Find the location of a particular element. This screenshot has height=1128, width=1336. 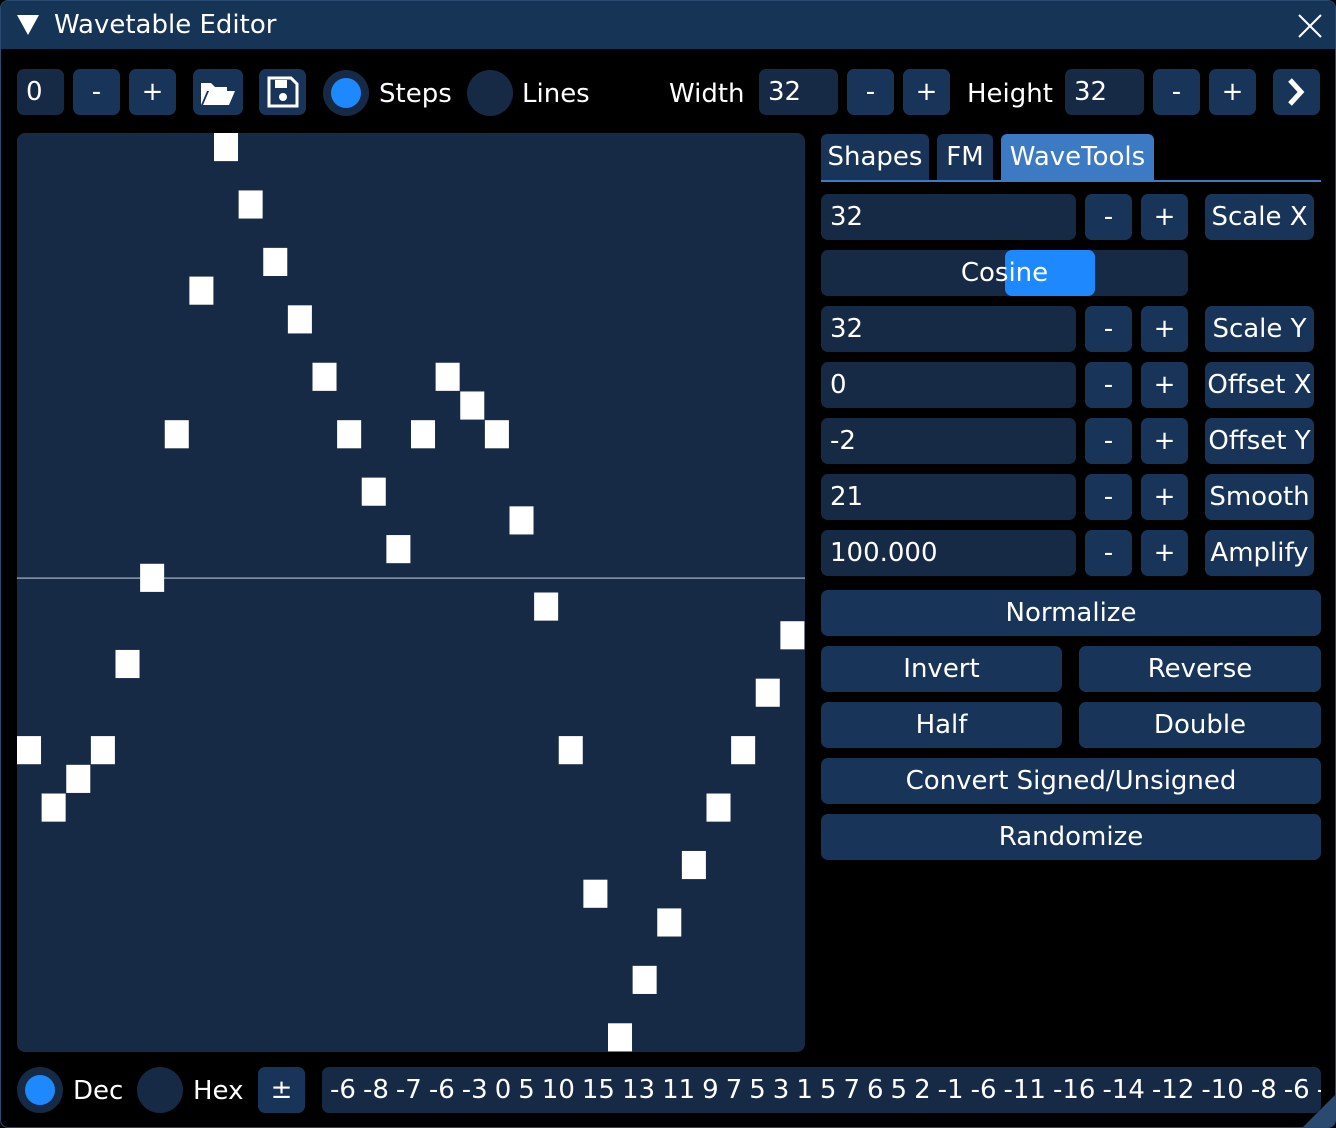

title-bar is located at coordinates (668, 25).